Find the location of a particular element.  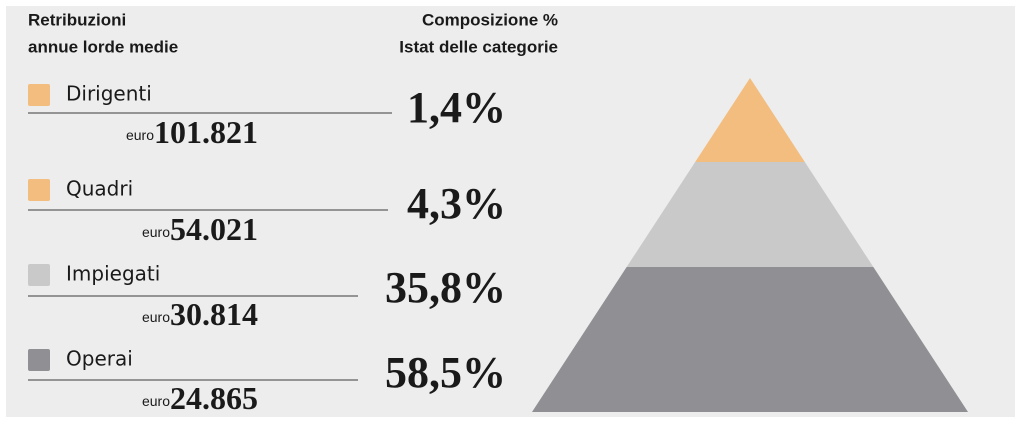

category-label: Impiegati is located at coordinates (113, 274).